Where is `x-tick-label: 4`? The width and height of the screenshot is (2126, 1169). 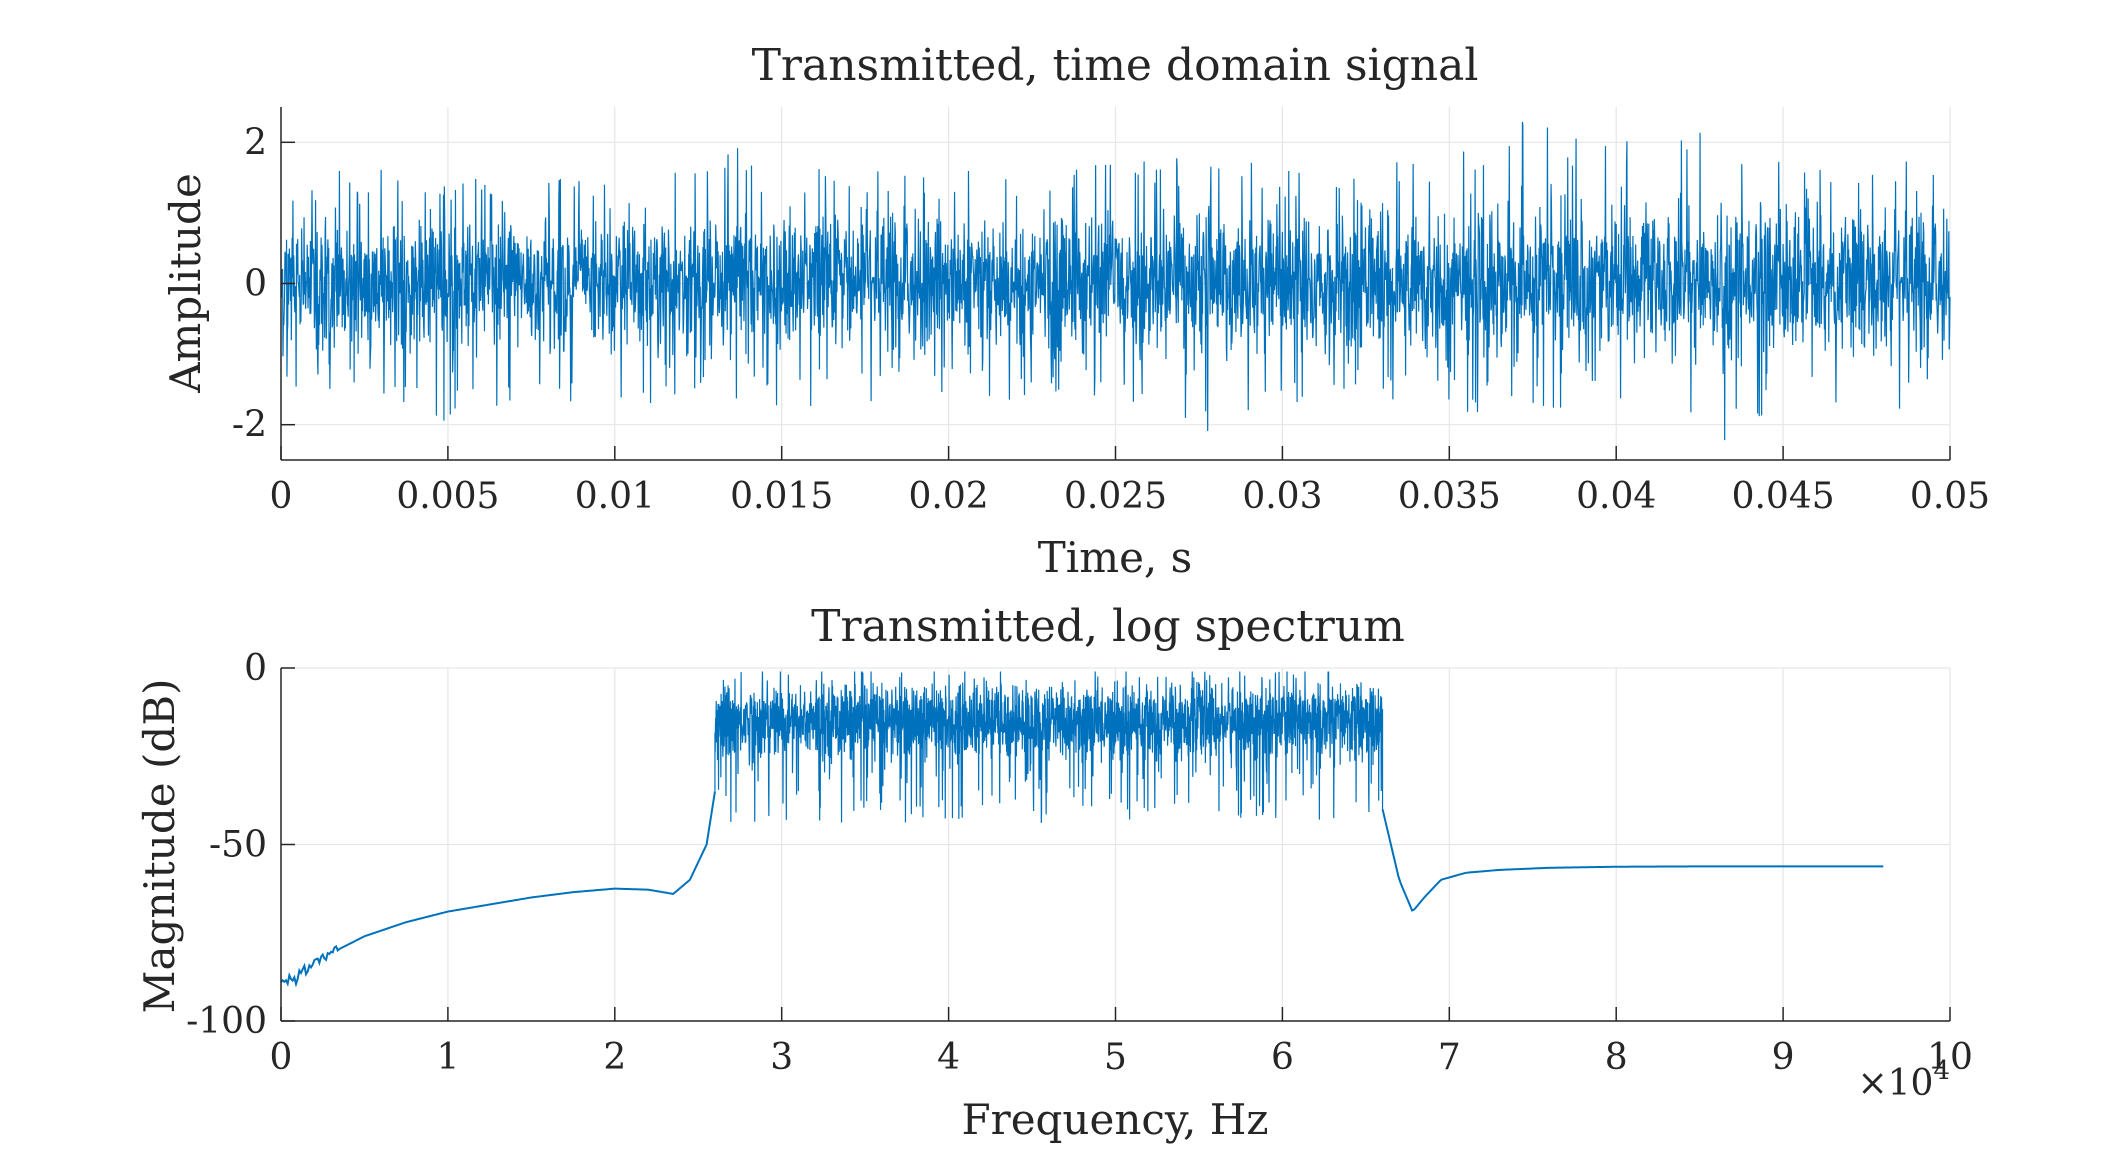
x-tick-label: 4 is located at coordinates (948, 1057).